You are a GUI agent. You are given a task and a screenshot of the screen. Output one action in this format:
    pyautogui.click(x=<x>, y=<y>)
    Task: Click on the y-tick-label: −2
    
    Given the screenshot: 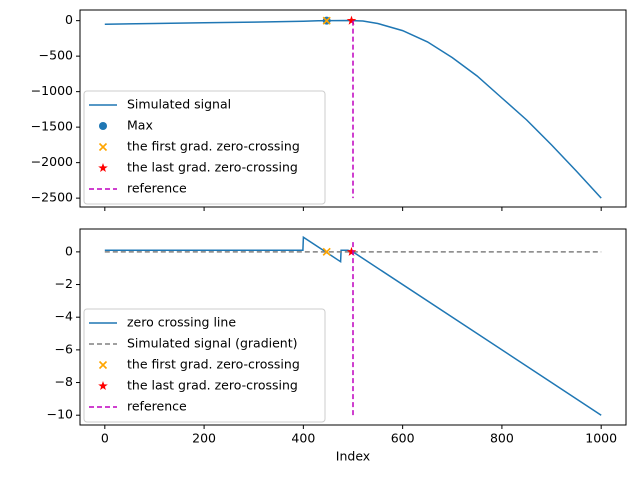 What is the action you would take?
    pyautogui.click(x=64, y=283)
    